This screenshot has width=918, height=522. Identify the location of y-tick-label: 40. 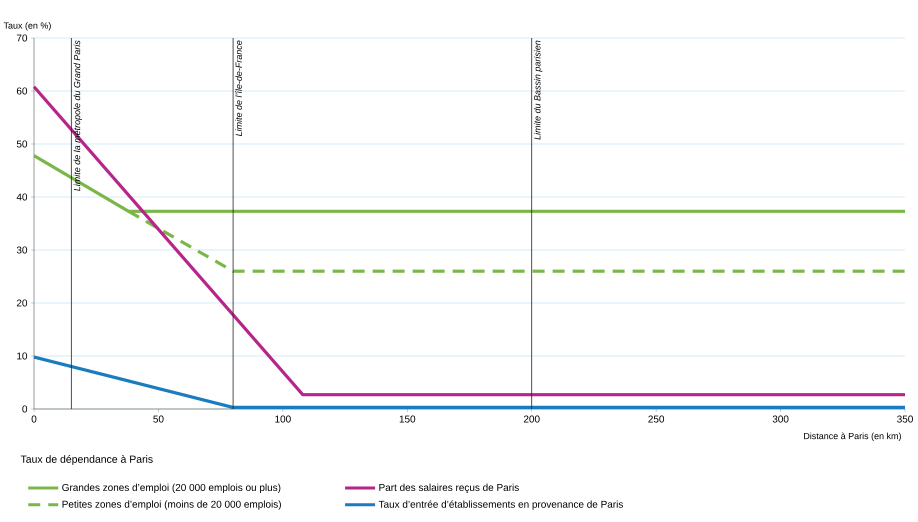
(22, 197).